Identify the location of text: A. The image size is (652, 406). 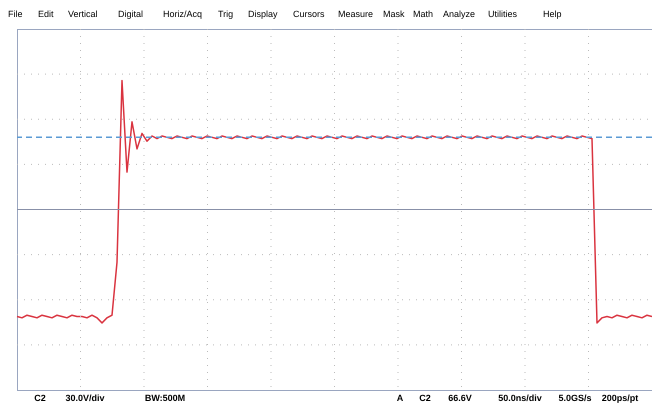
(400, 398).